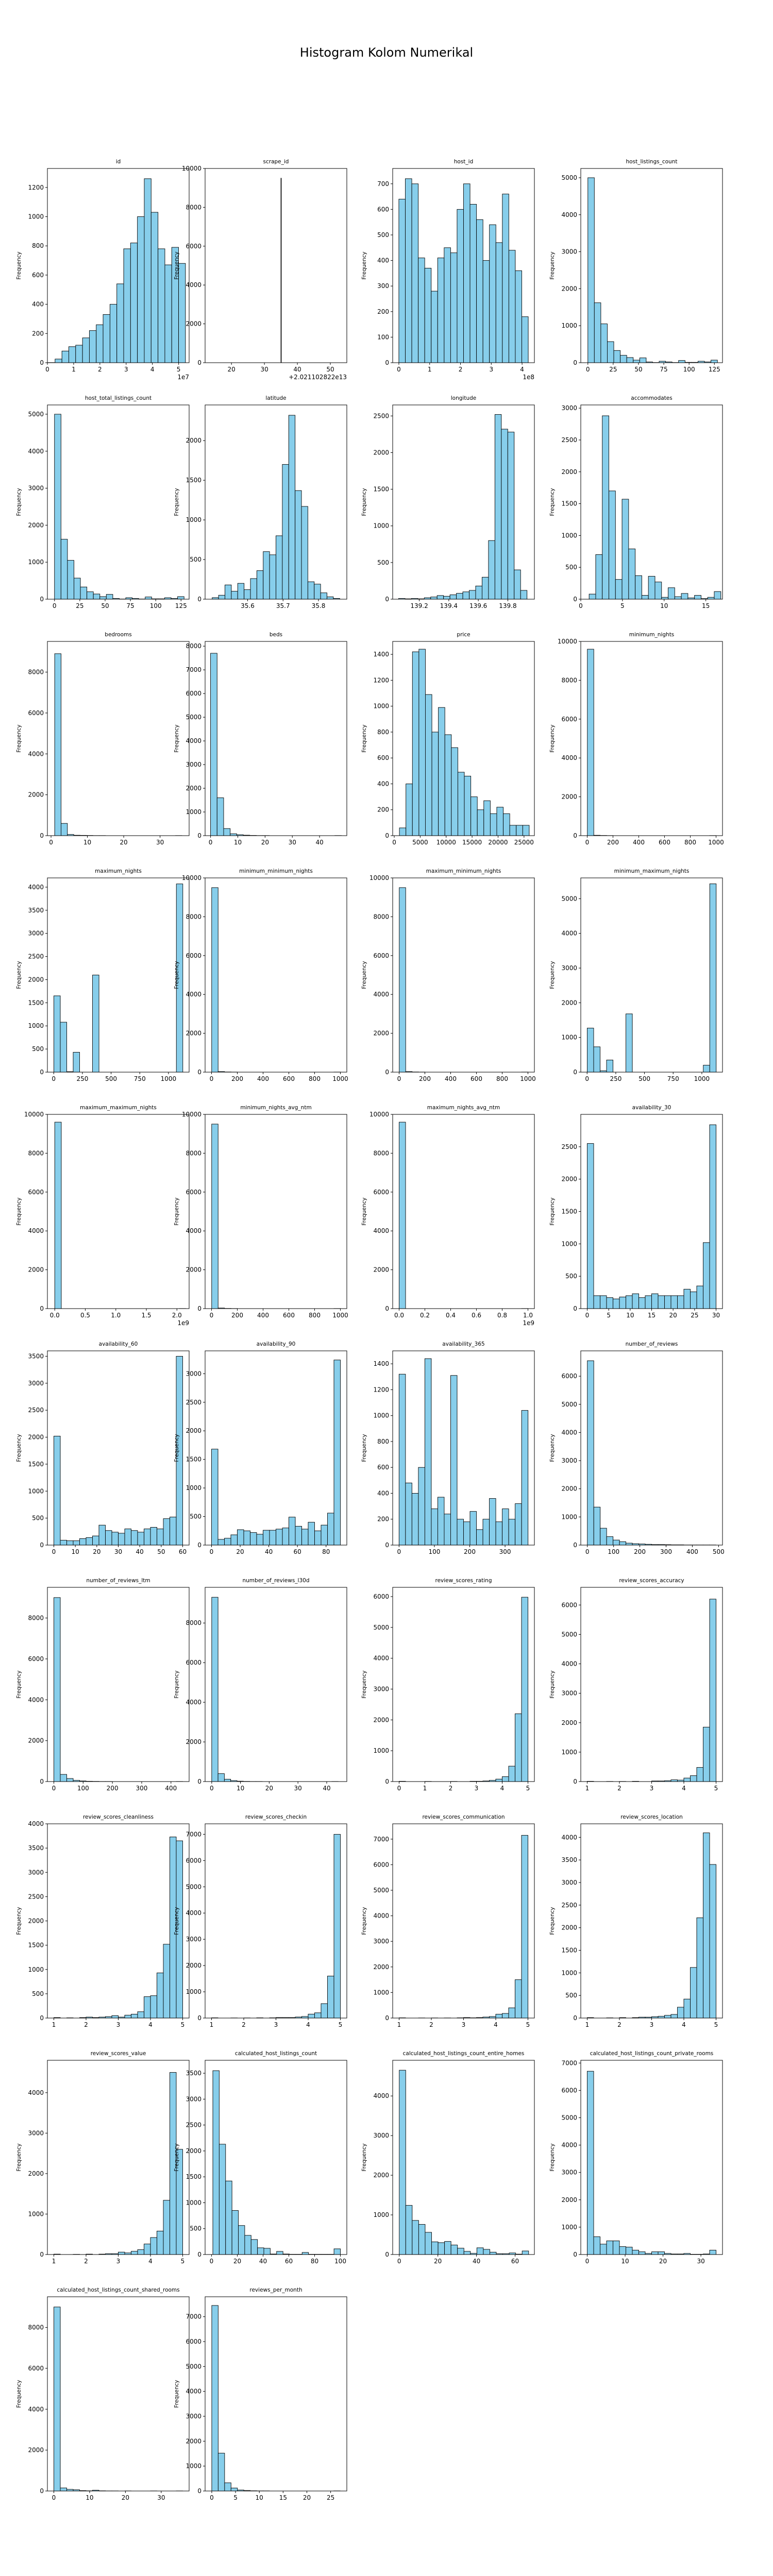  I want to click on x-tick-label: 30, so click(292, 842).